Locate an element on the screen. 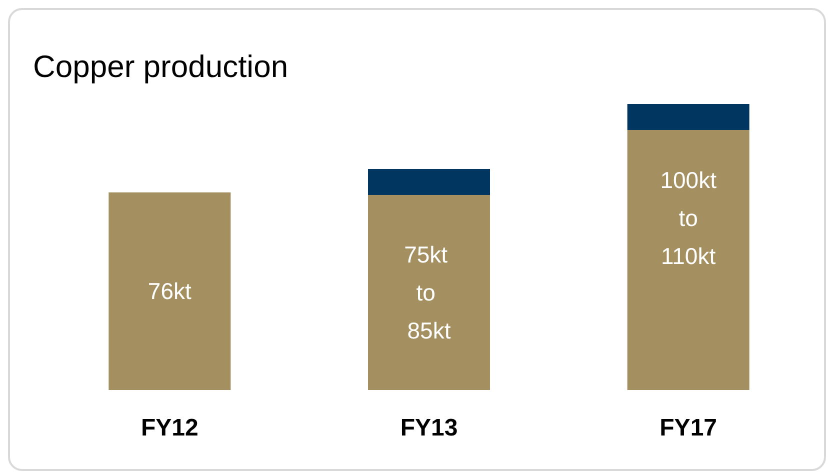 The height and width of the screenshot is (473, 828). x-tick-label: FY12 is located at coordinates (169, 428).